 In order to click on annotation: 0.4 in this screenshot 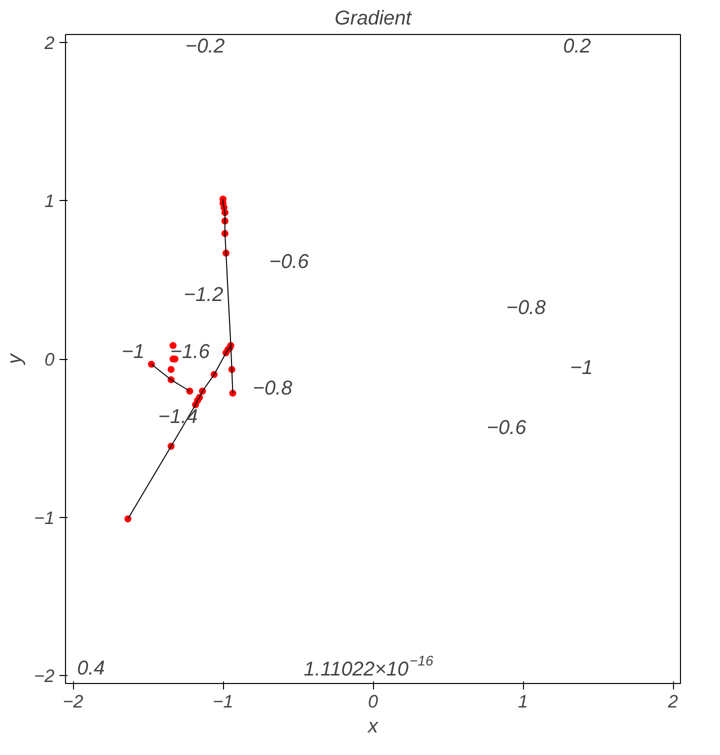, I will do `click(91, 669)`.